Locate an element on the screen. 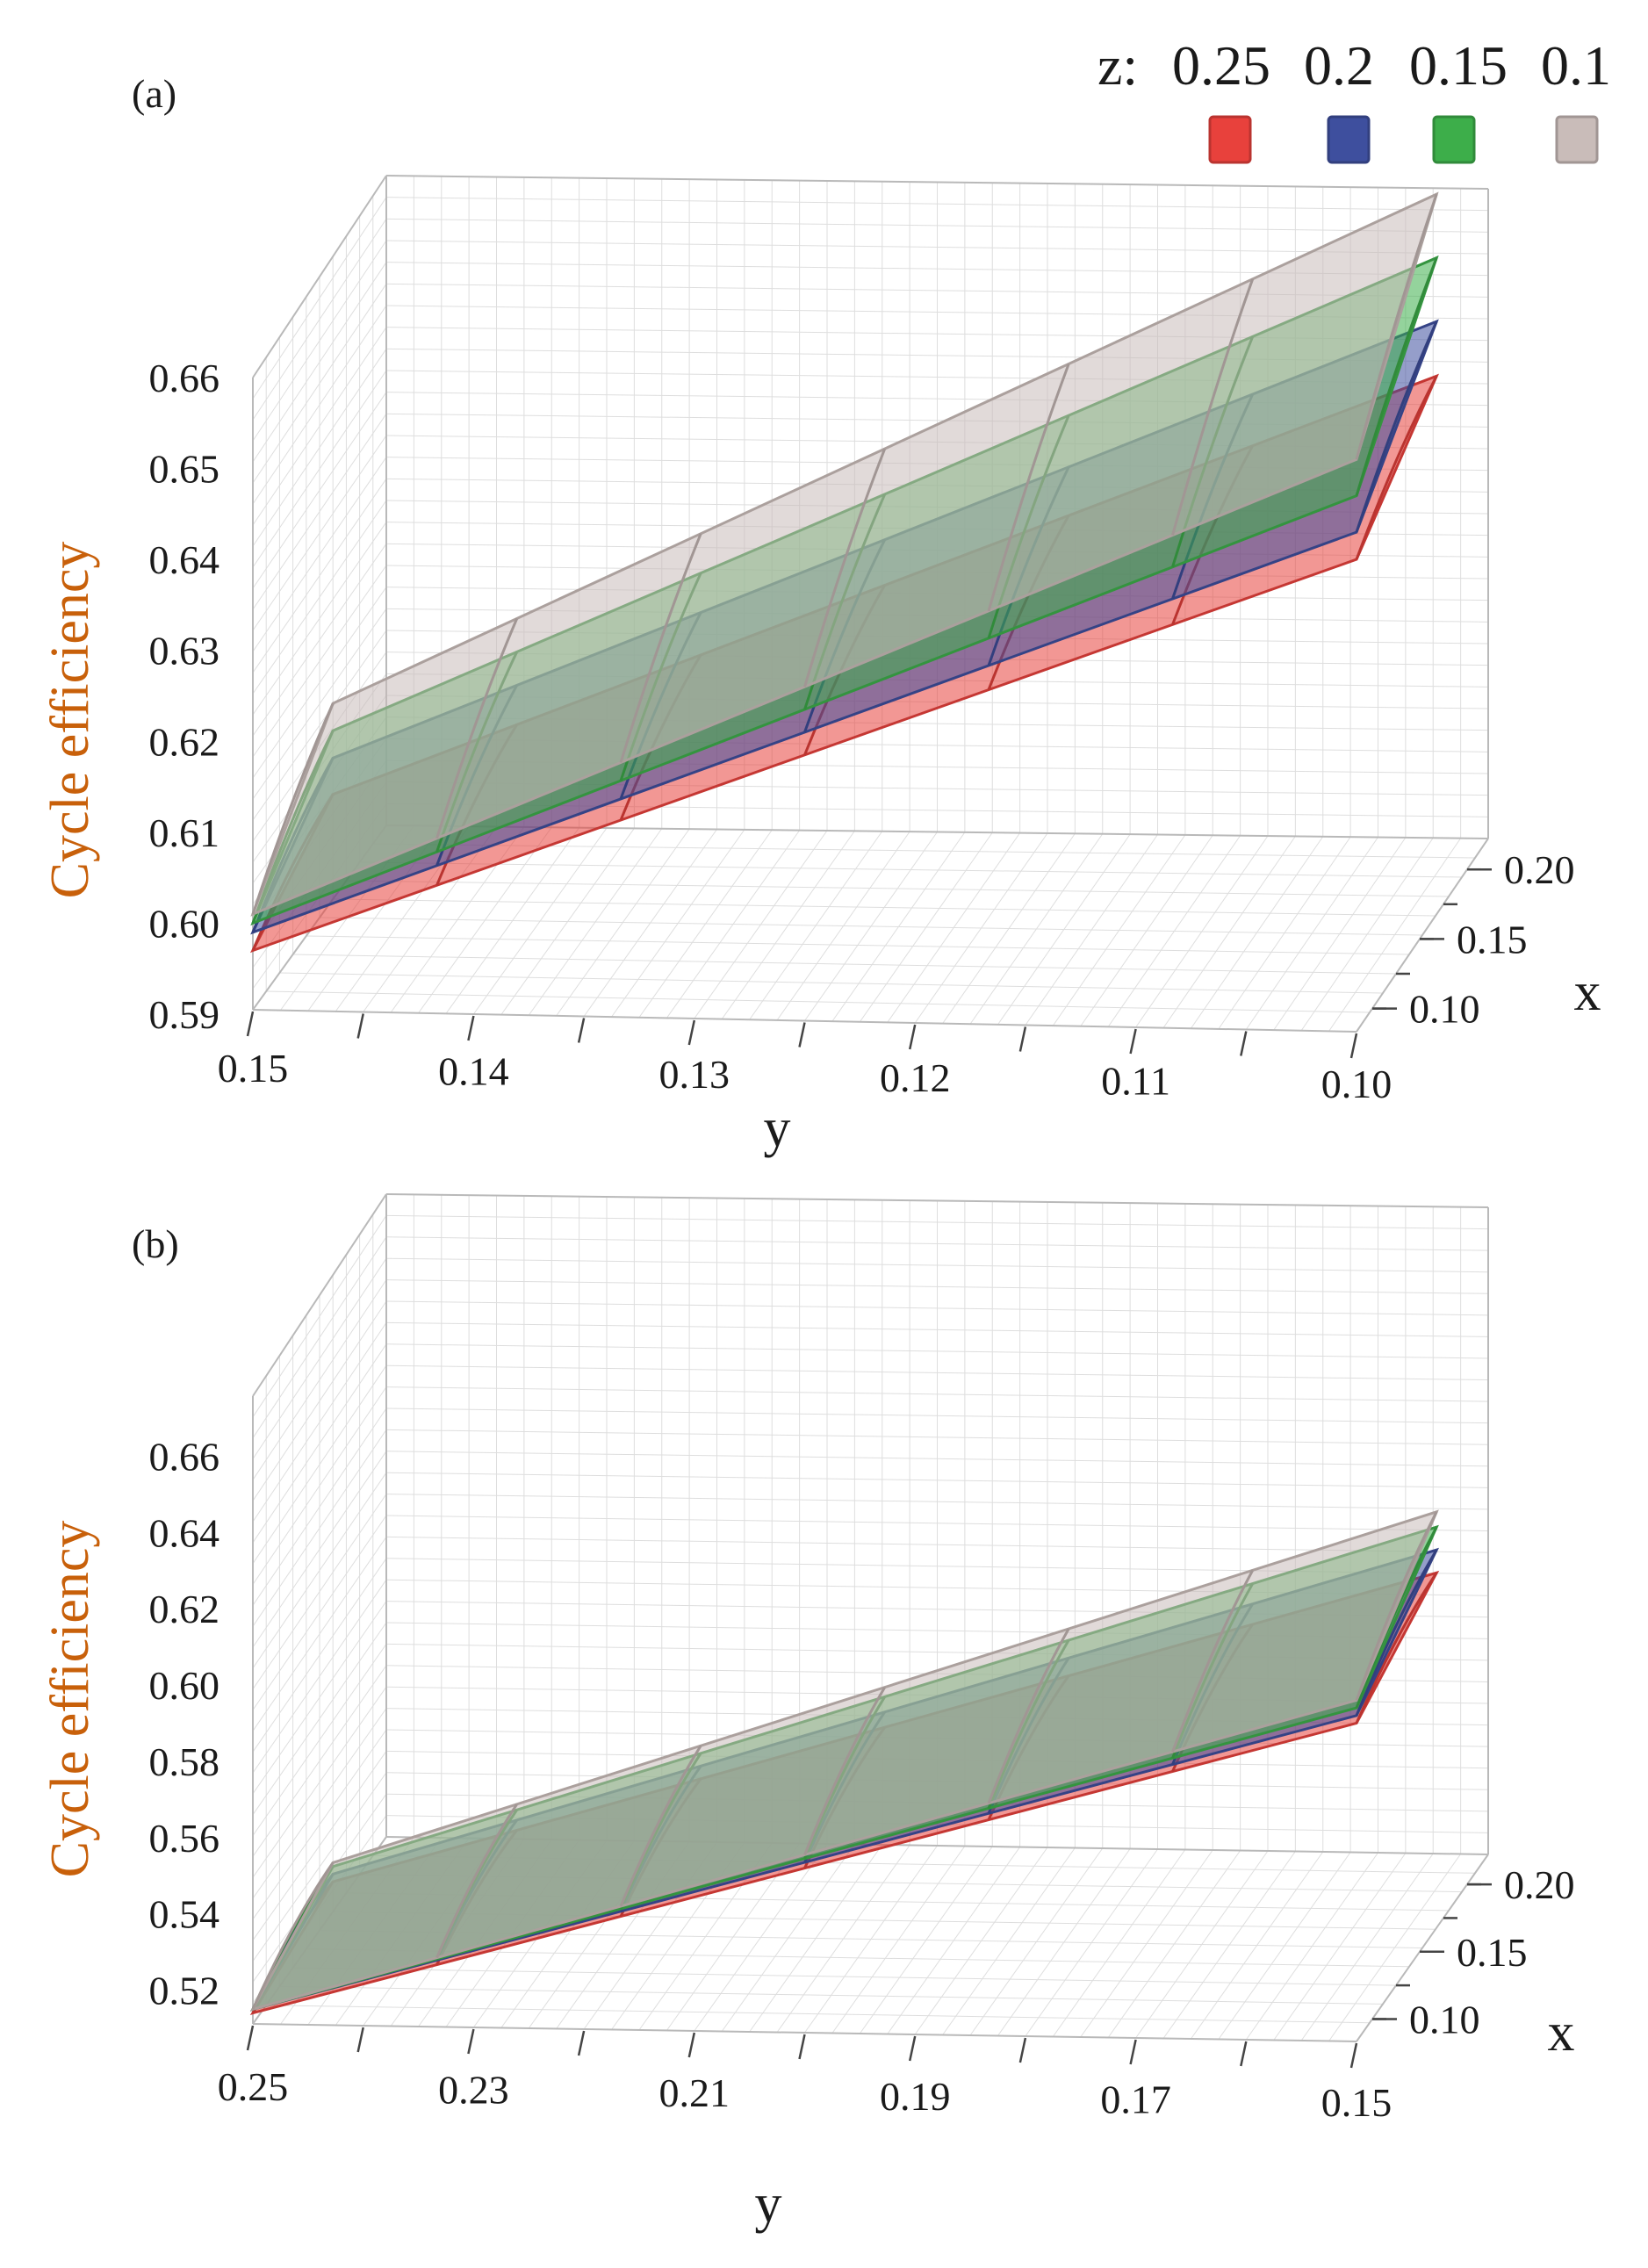 The width and height of the screenshot is (1648, 2268). front-tick-label: 0.25 is located at coordinates (254, 2086).